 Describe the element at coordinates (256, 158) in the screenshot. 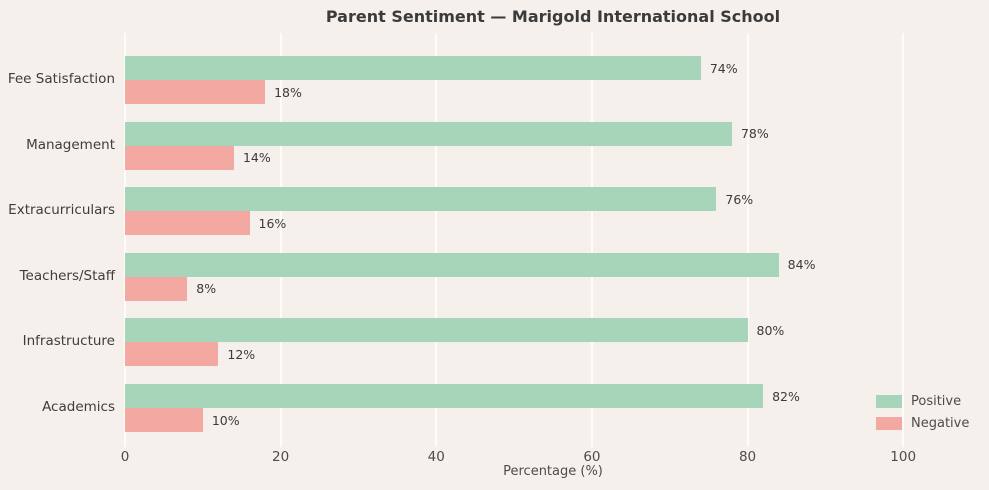

I see `value-label: 14%` at that location.